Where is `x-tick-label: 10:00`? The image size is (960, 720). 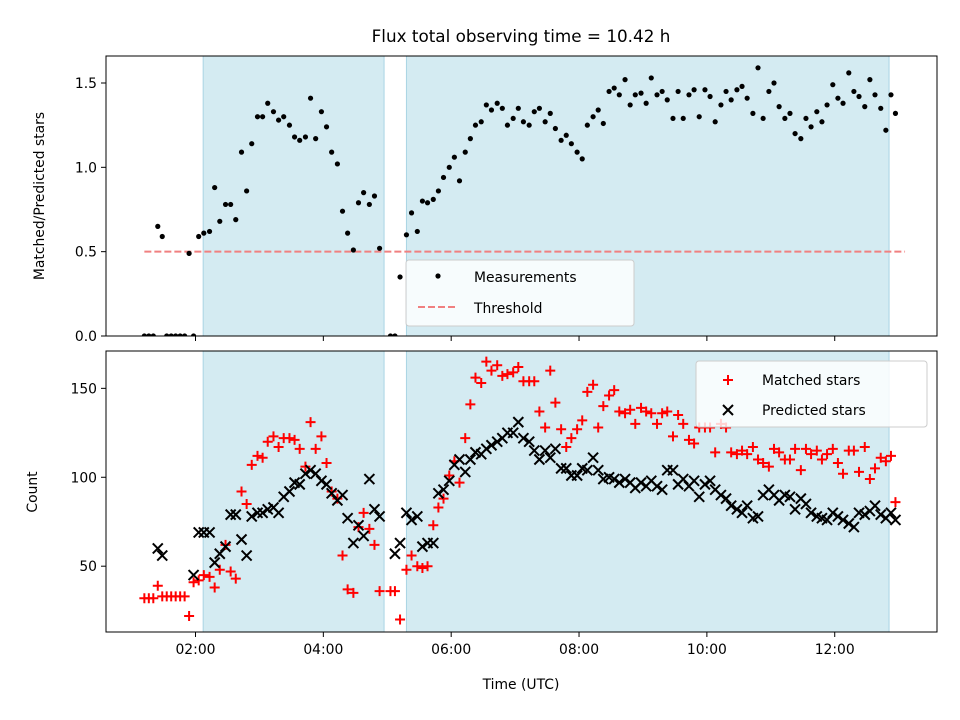
x-tick-label: 10:00 is located at coordinates (707, 650).